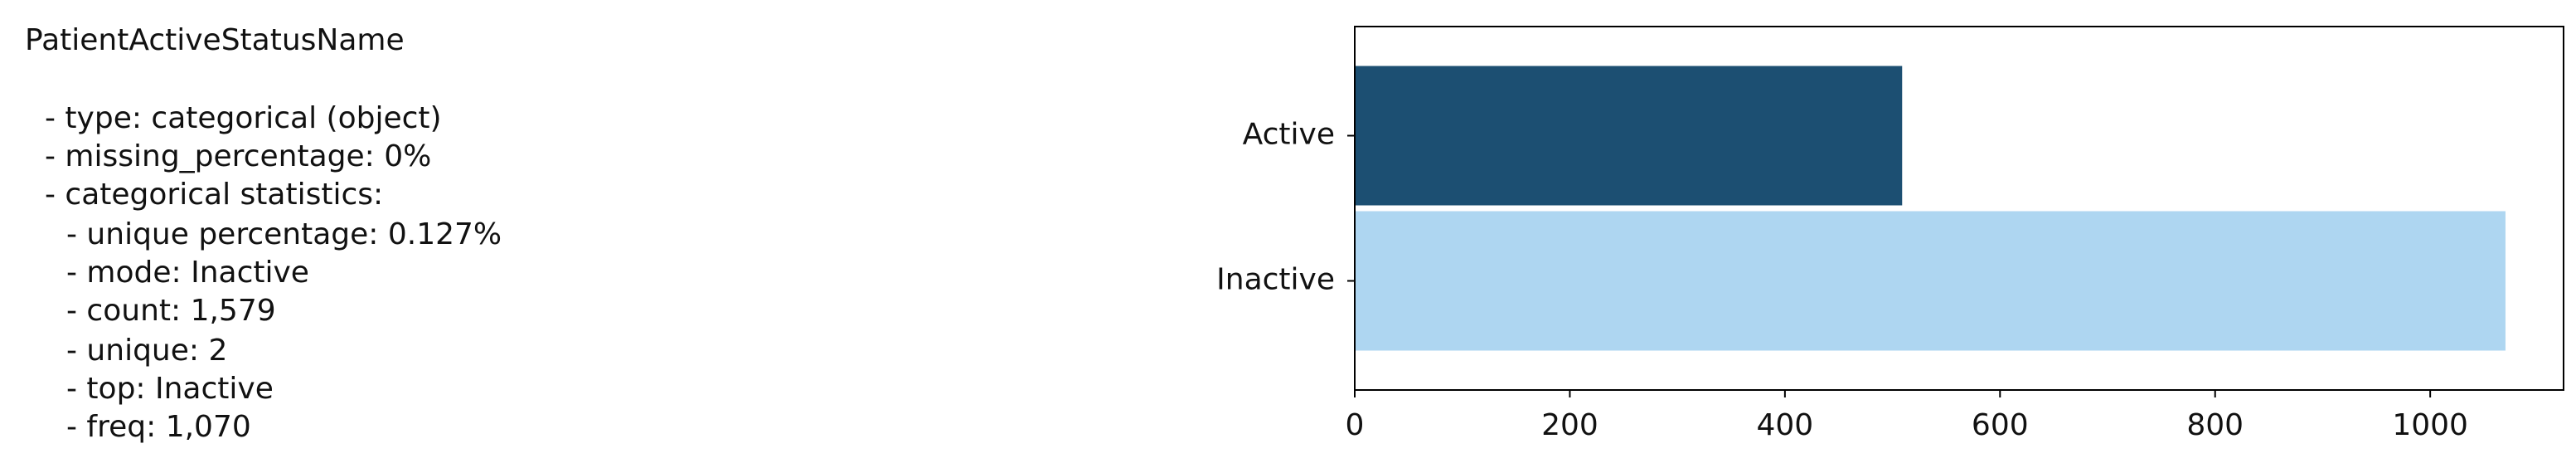 Image resolution: width=2576 pixels, height=468 pixels. What do you see at coordinates (2430, 425) in the screenshot?
I see `x-tick-label: 1000` at bounding box center [2430, 425].